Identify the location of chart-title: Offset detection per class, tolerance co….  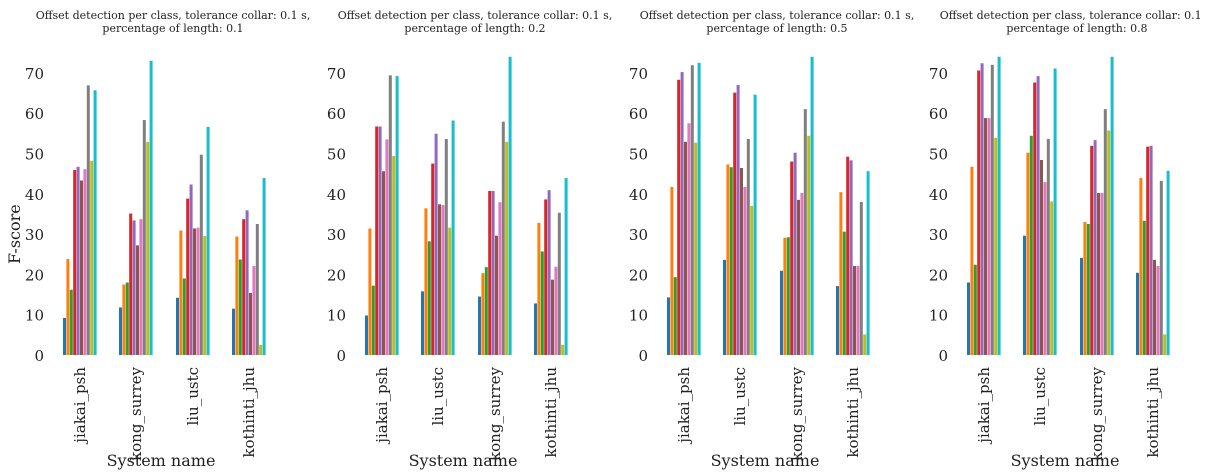
(1072, 15).